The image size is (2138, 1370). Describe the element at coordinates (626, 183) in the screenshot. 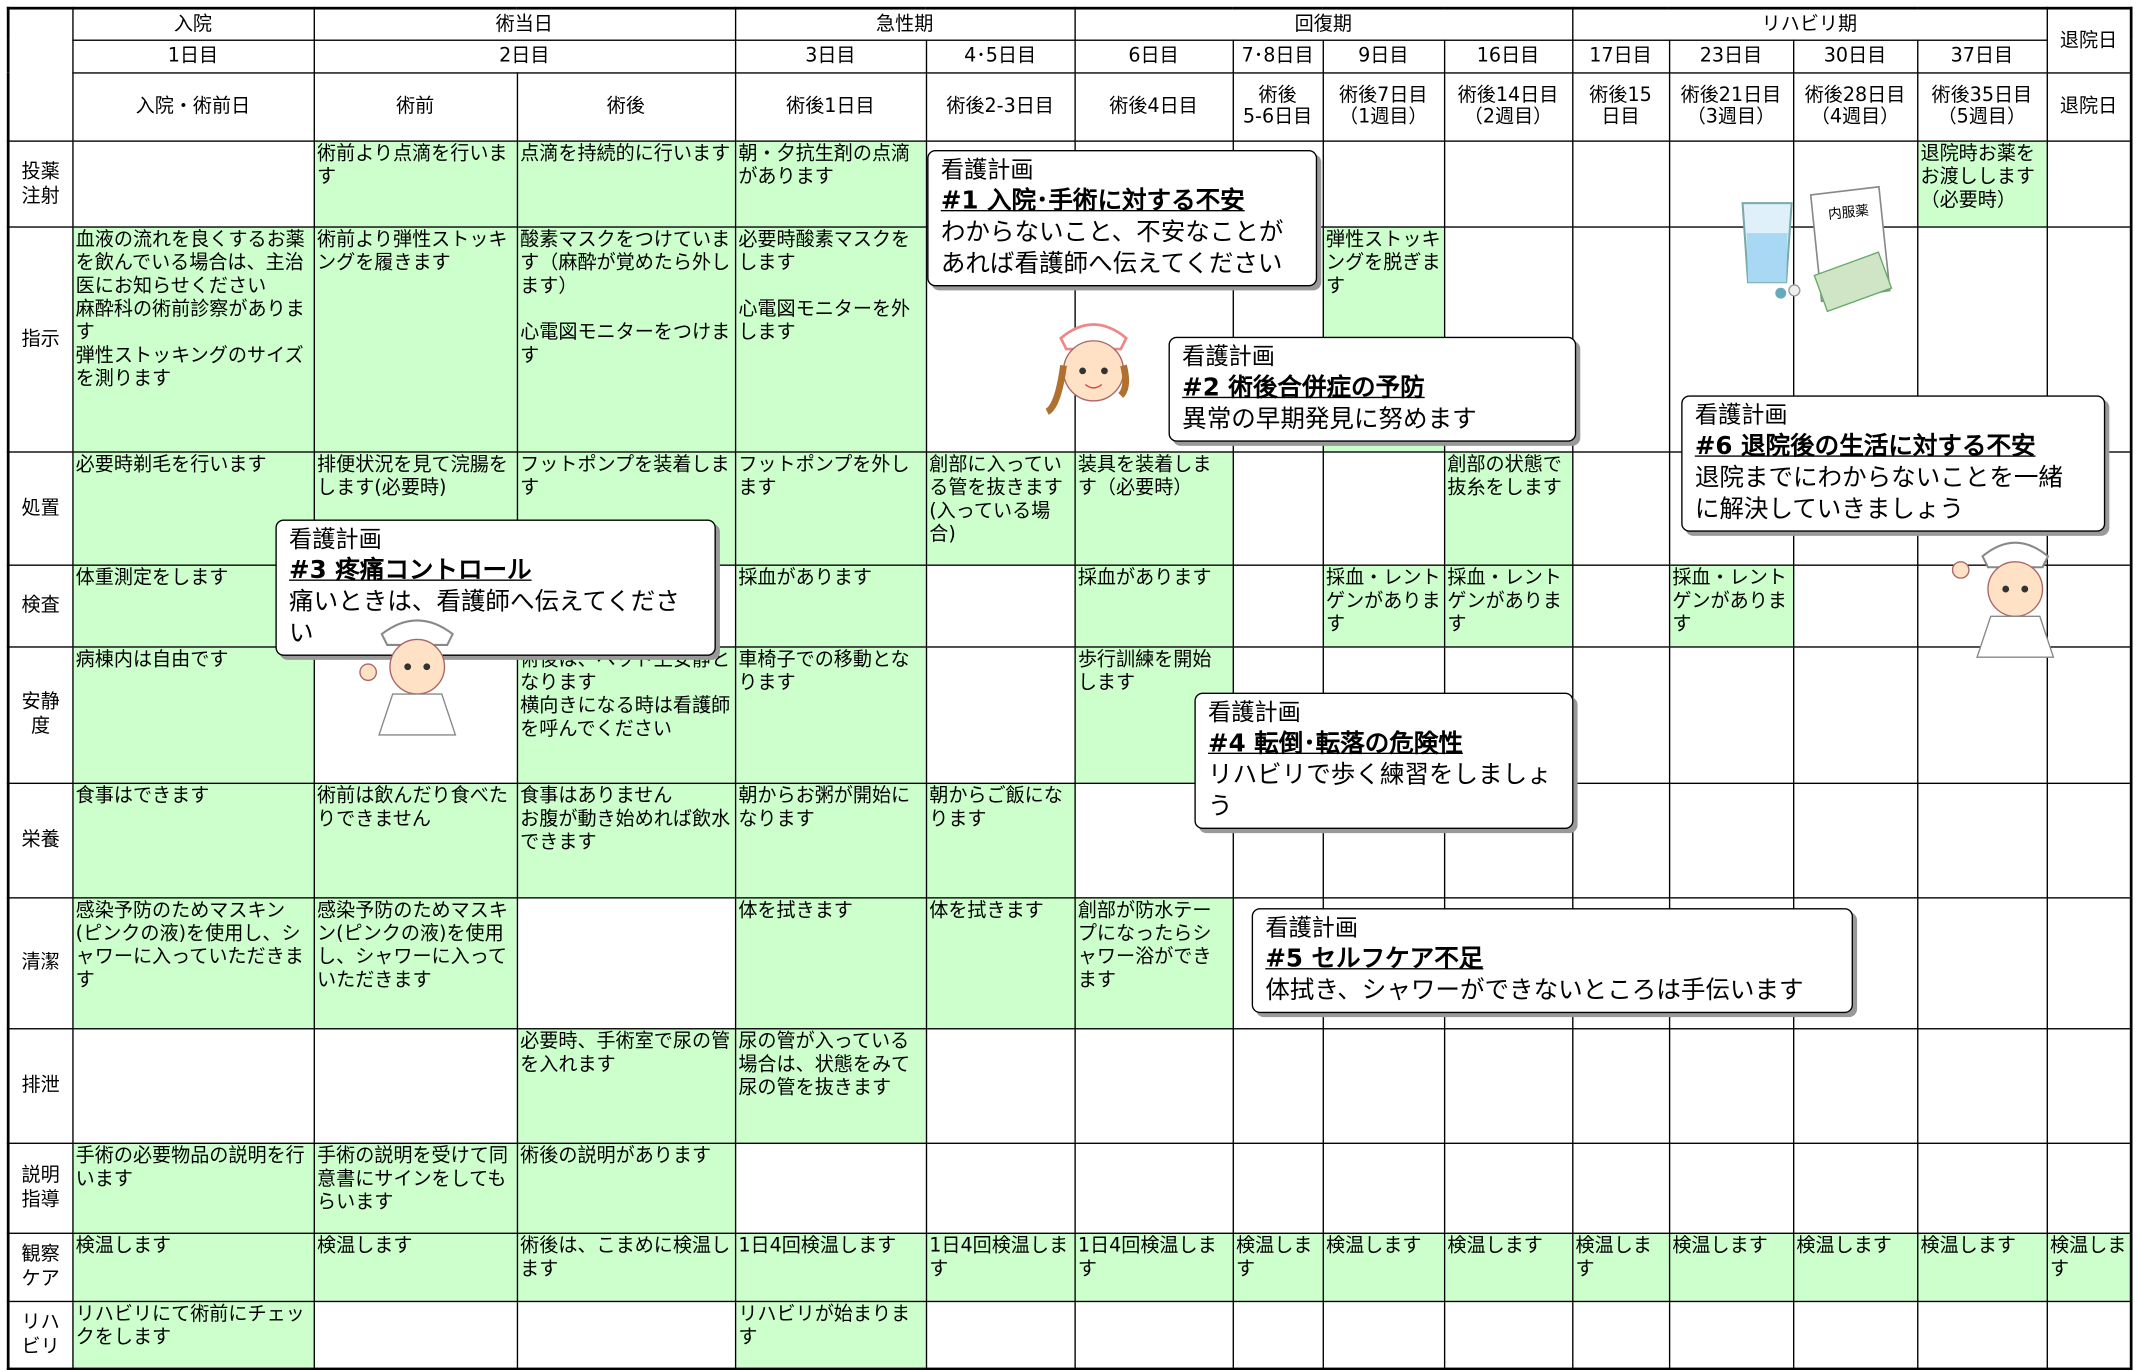

I see `care-cell: 点滴を持続的に行います` at that location.